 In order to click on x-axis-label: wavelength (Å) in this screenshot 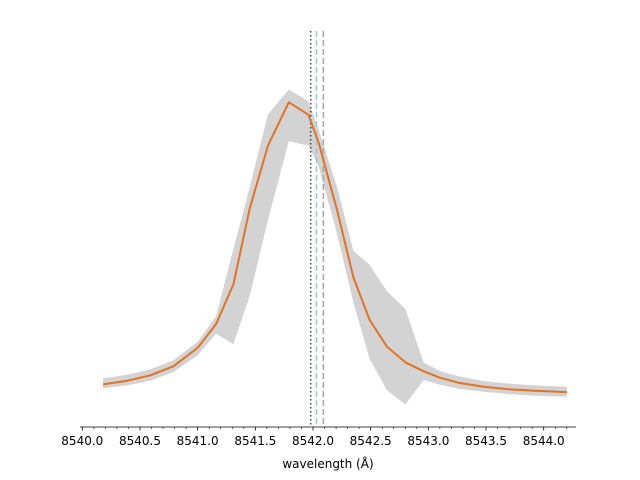, I will do `click(327, 463)`.